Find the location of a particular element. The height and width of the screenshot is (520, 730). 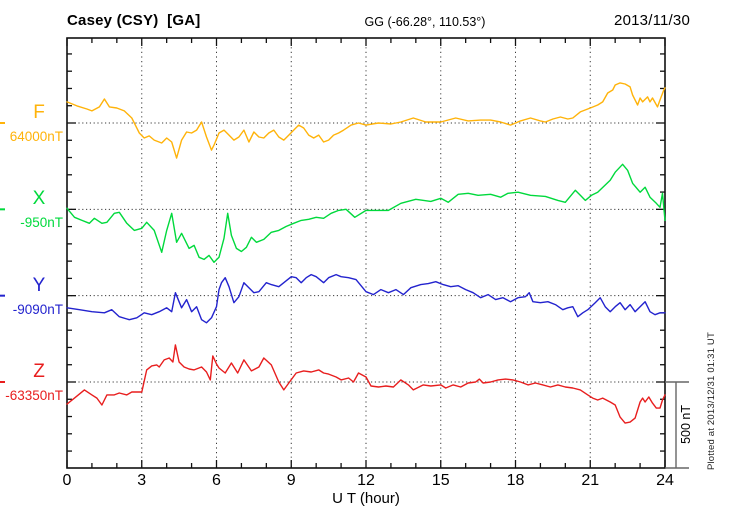

x-tick-label-6: 6 is located at coordinates (216, 480).